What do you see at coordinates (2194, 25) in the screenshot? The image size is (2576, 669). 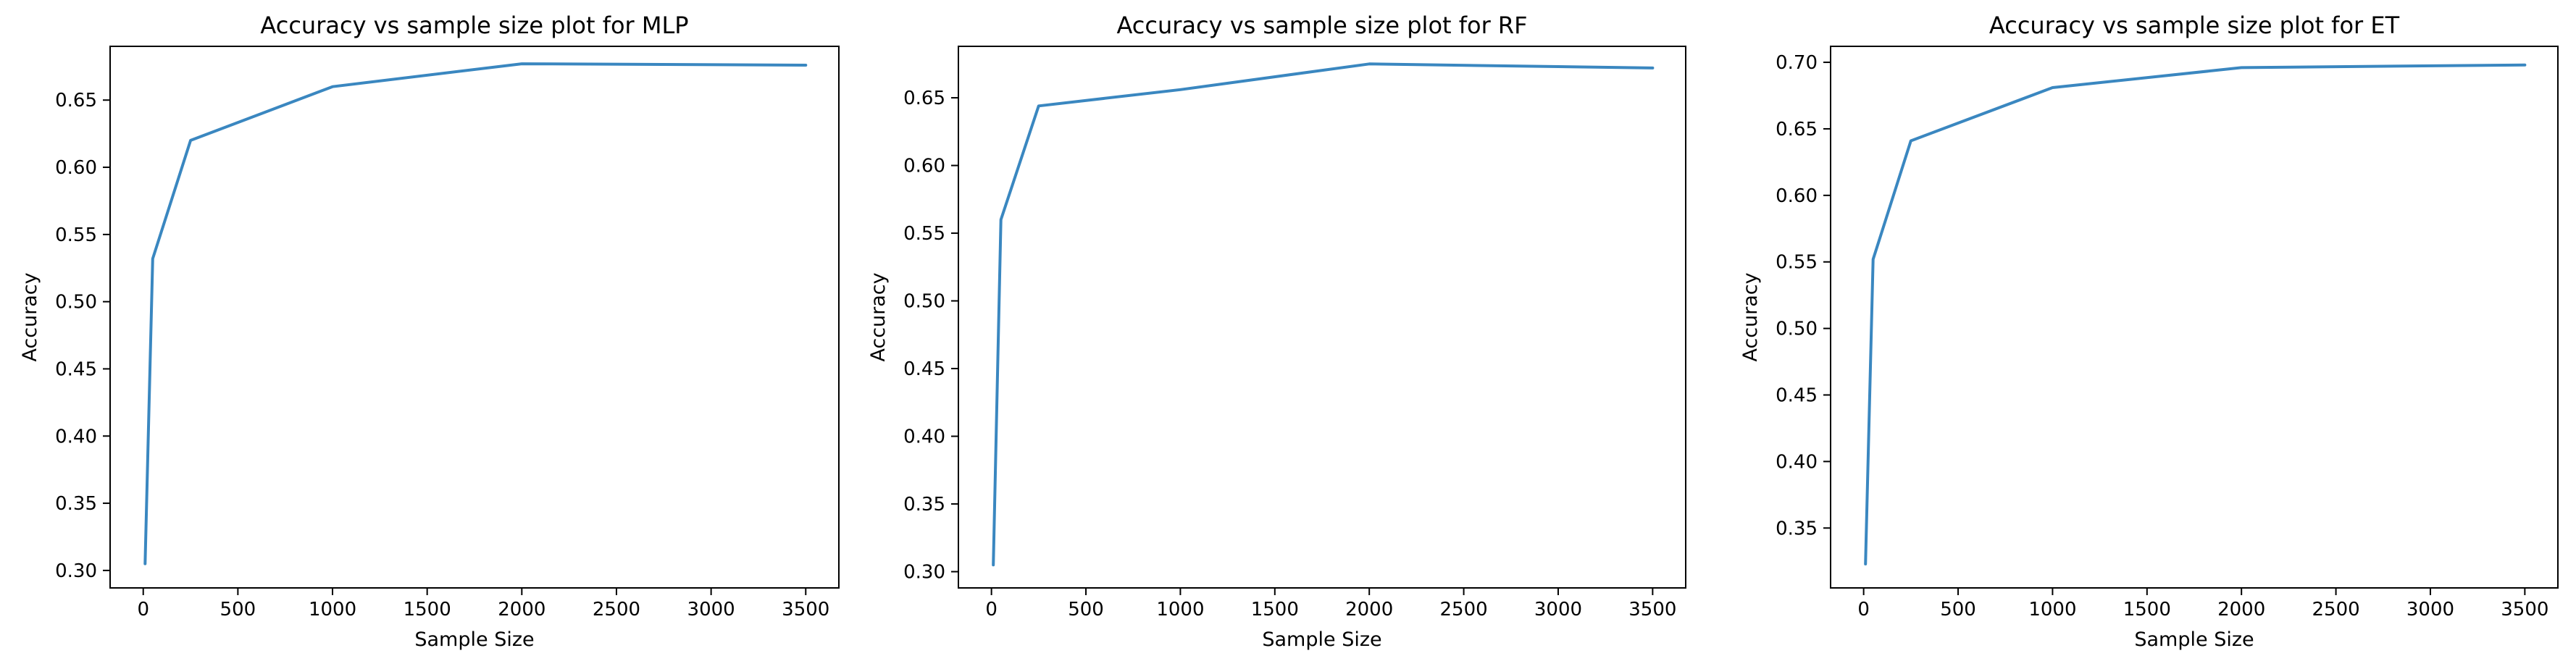 I see `chart-title: Accuracy vs sample size plot for ET` at bounding box center [2194, 25].